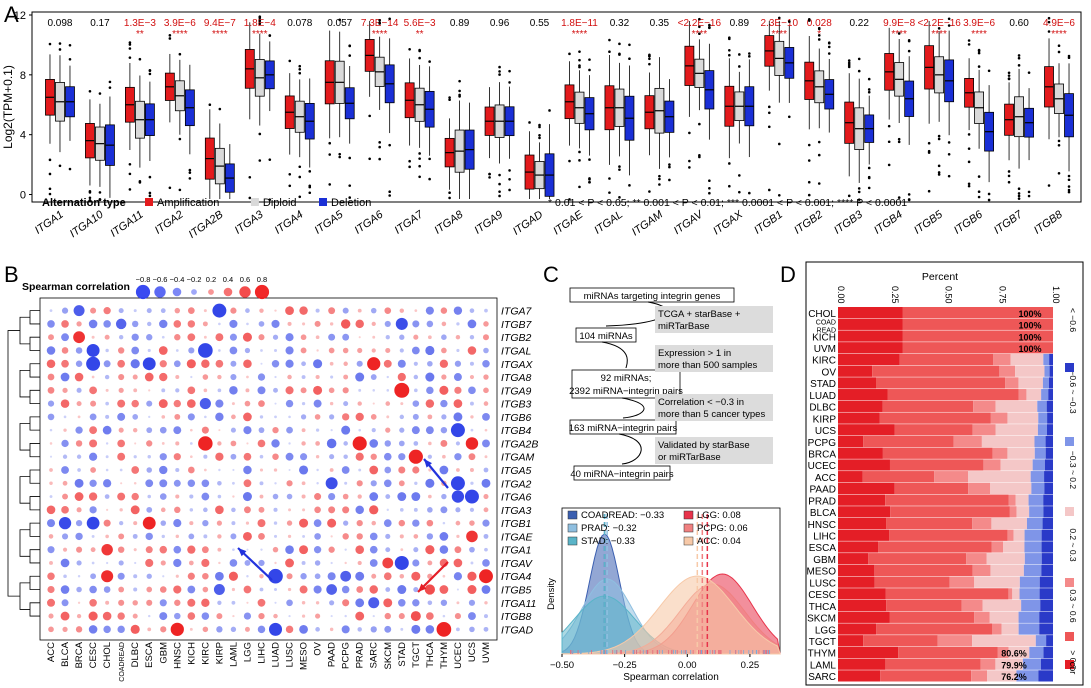 This screenshot has width=1091, height=688. What do you see at coordinates (220, 23) in the screenshot?
I see `p-value-label: 9.4E−7` at bounding box center [220, 23].